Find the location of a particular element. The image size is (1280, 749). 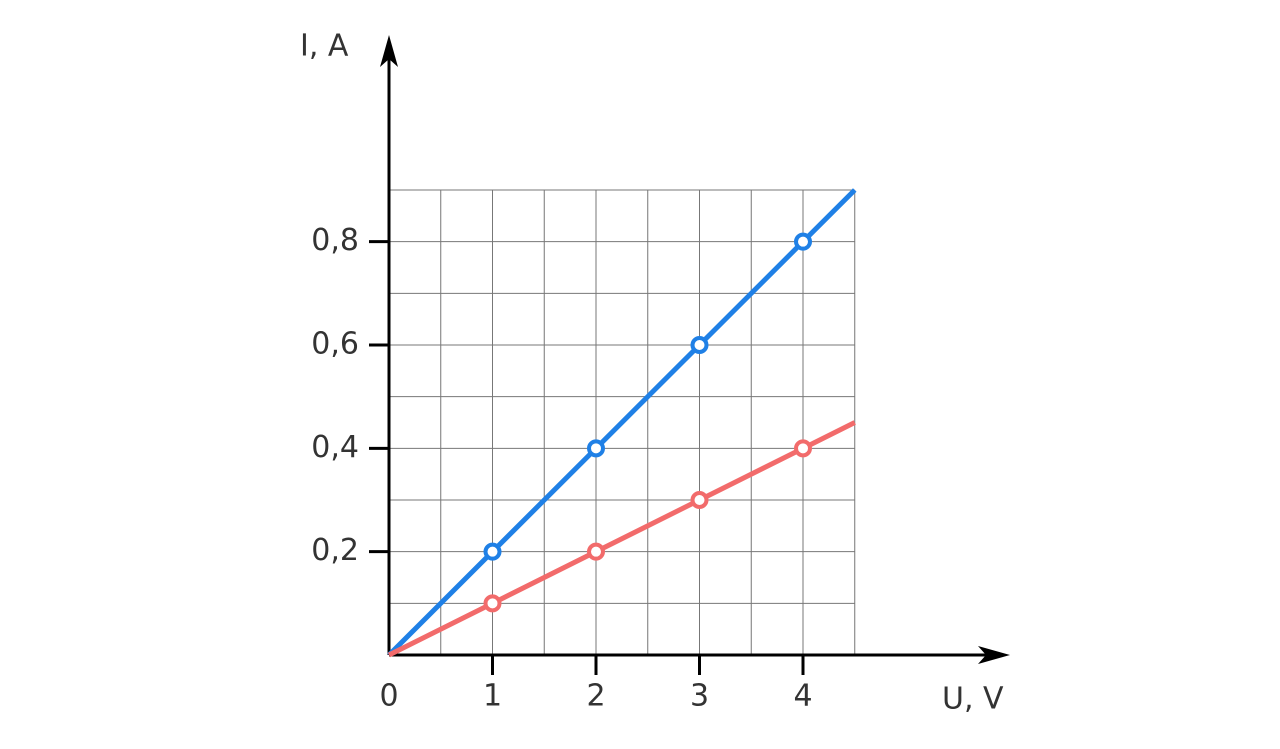

y-tick-label: 0,4 is located at coordinates (335, 447).